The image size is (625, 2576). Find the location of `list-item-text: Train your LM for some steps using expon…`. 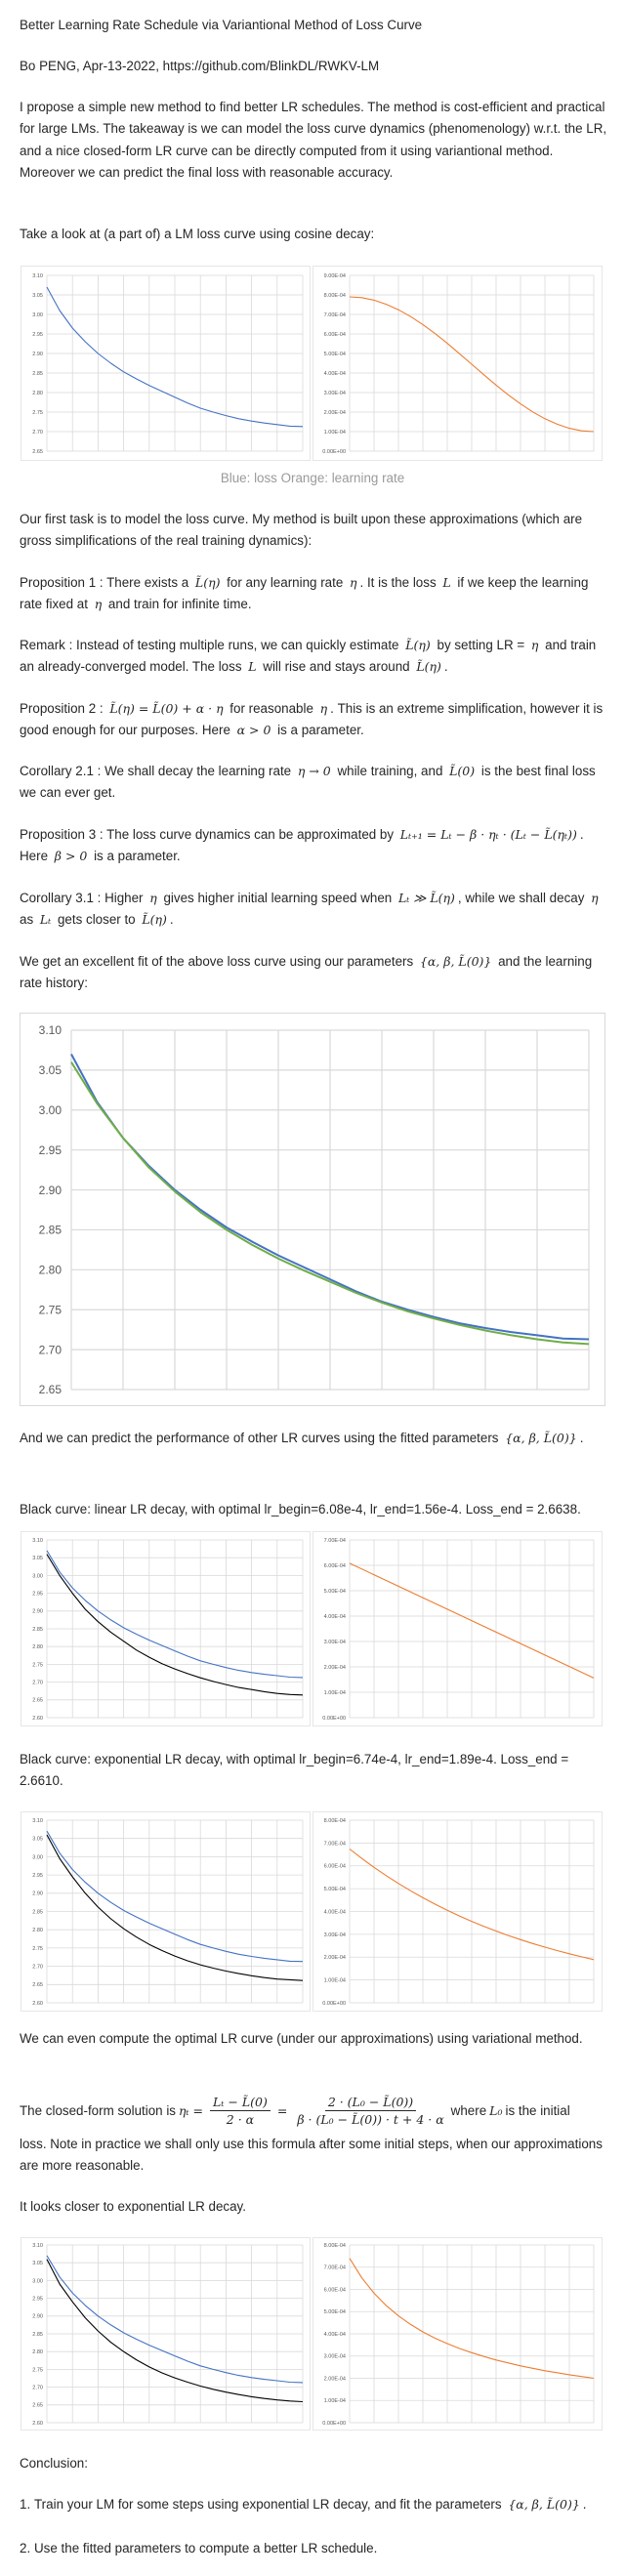

list-item-text: Train your LM for some steps using expon… is located at coordinates (315, 2504).